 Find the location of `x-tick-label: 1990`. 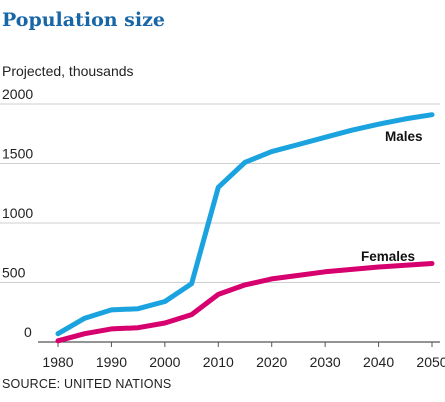

x-tick-label: 1990 is located at coordinates (111, 362).